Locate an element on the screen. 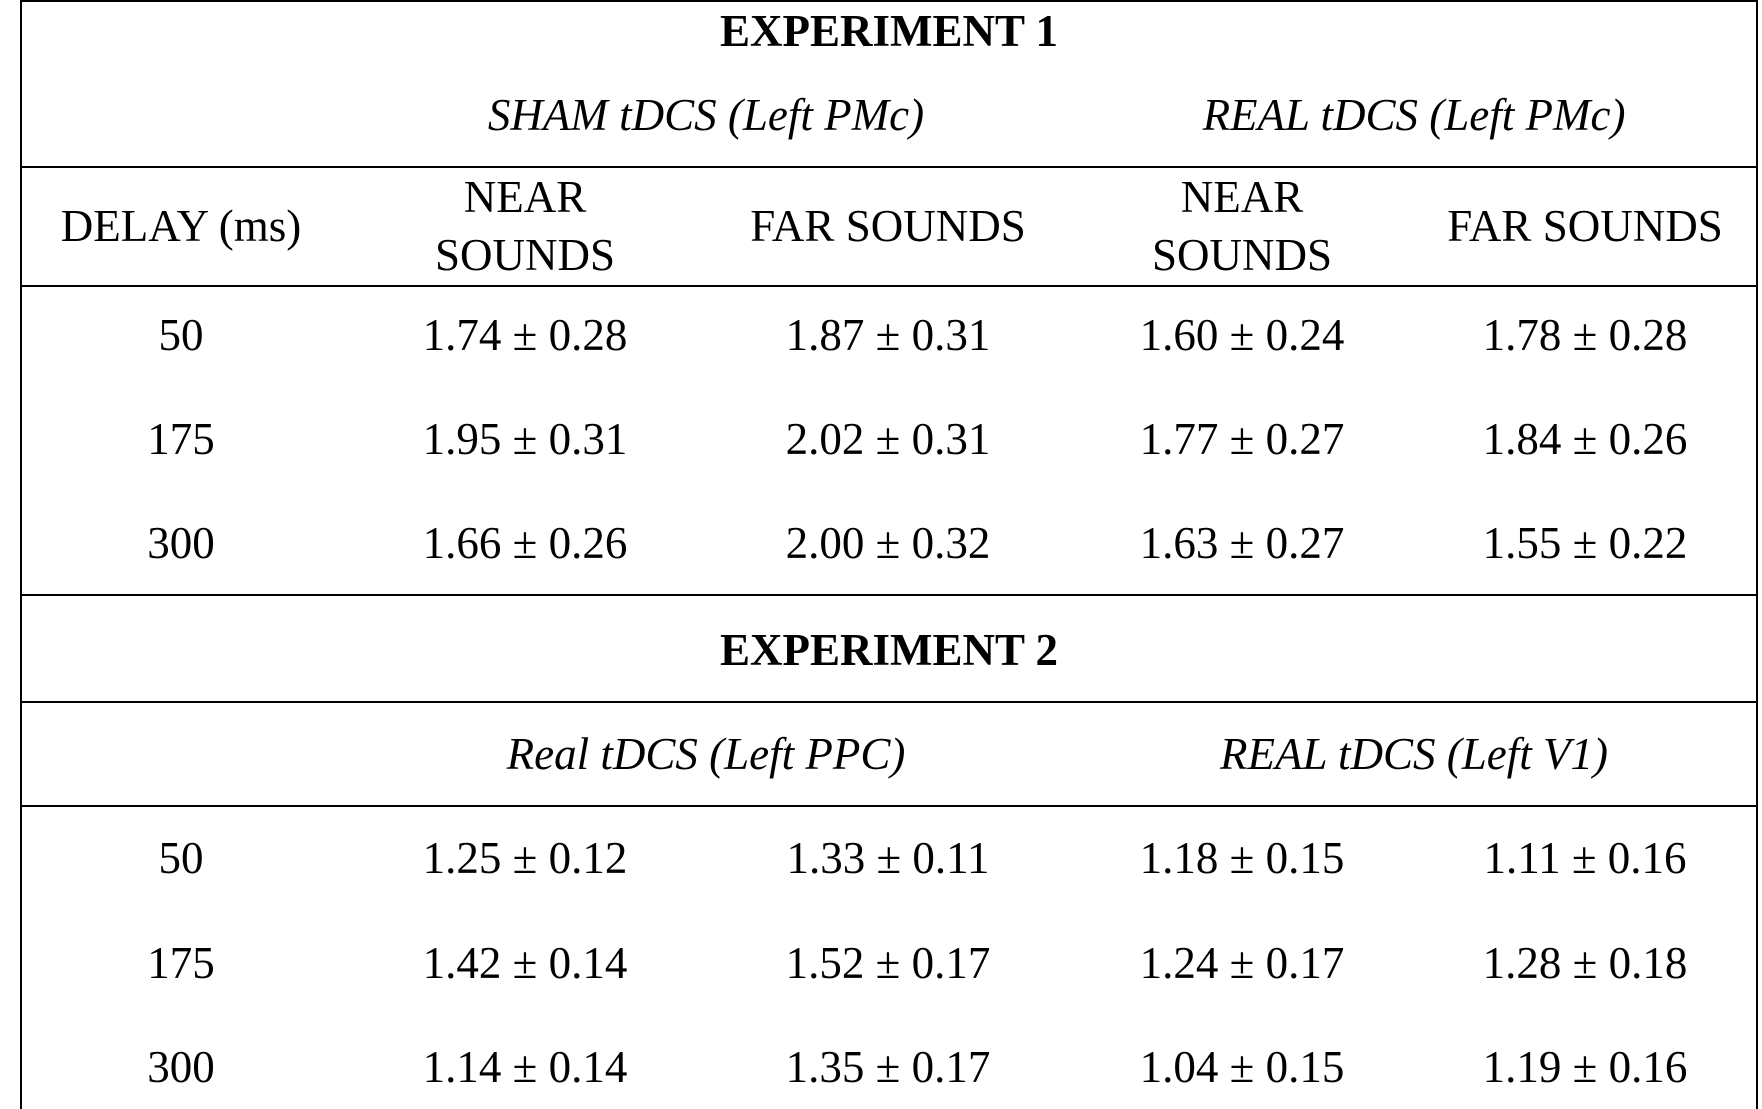 This screenshot has width=1762, height=1109. value-cell: 1.19 ± 0.16 is located at coordinates (1585, 1067).